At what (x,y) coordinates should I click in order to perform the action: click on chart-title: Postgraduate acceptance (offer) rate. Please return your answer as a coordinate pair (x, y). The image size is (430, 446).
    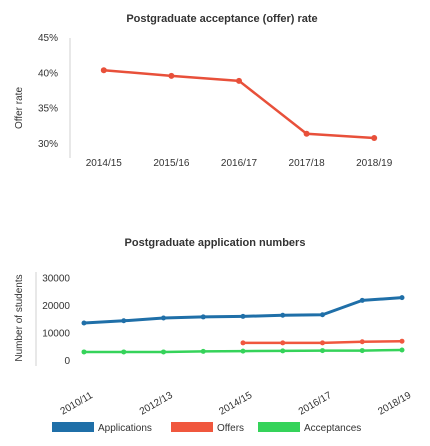
    Looking at the image, I should click on (221, 19).